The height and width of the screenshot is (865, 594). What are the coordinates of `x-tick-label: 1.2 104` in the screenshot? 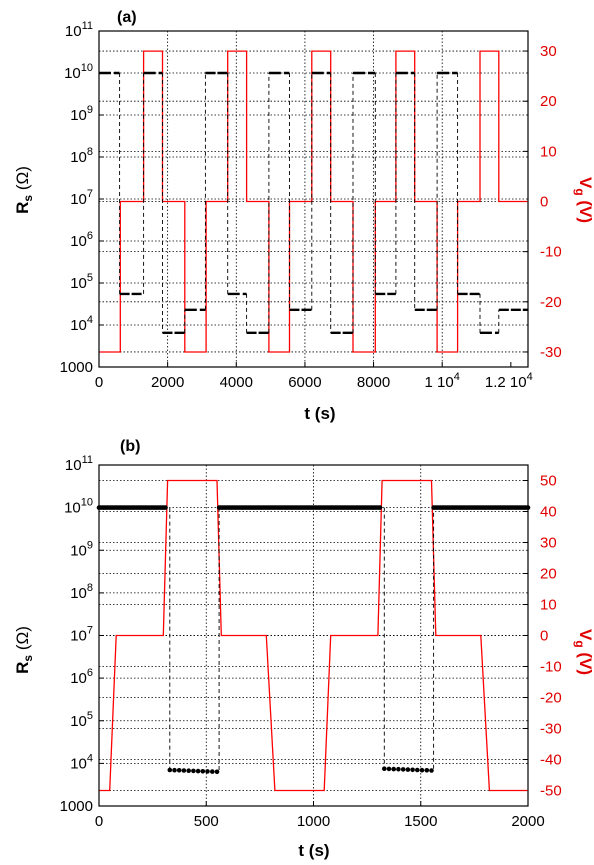 It's located at (509, 381).